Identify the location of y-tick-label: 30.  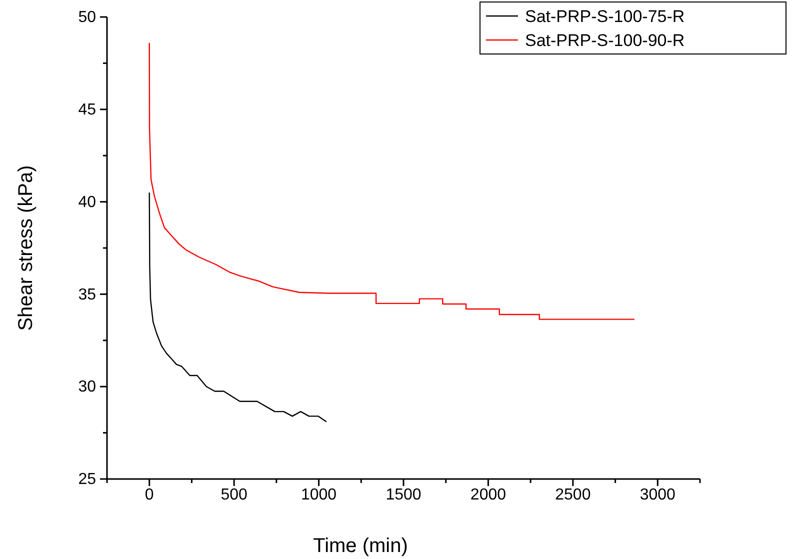
(87, 387).